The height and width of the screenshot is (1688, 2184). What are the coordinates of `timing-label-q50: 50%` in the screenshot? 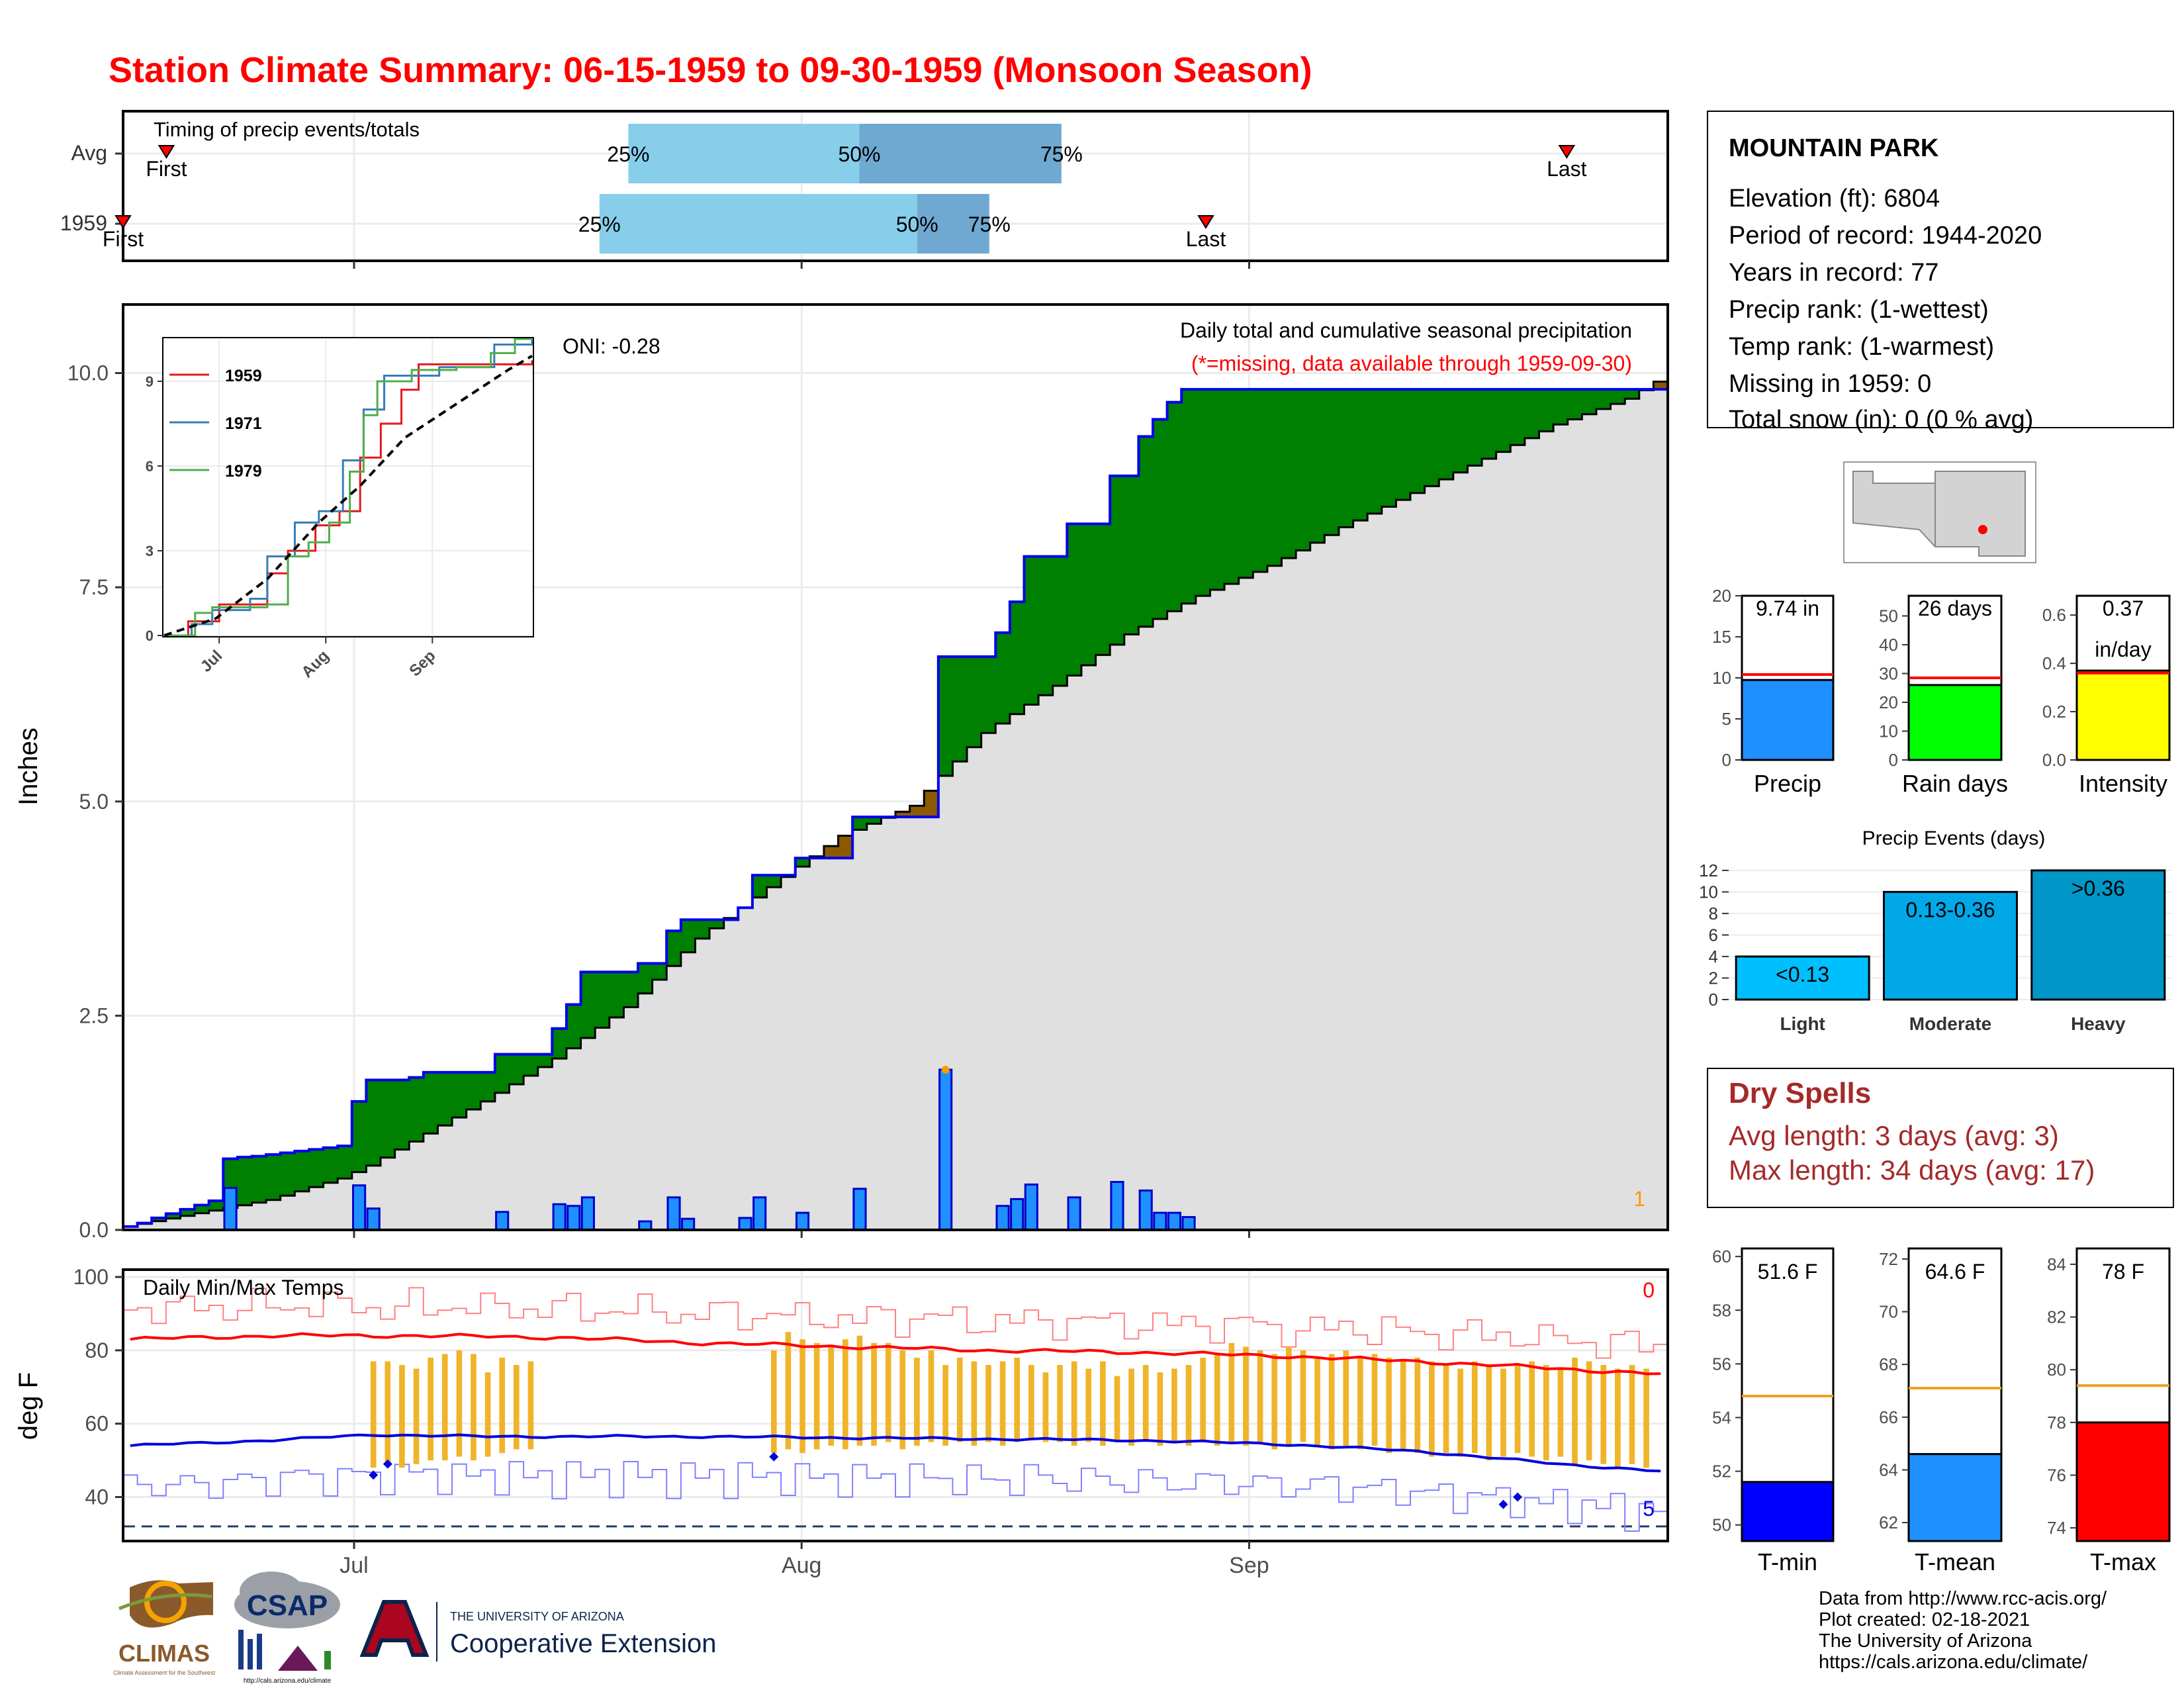 It's located at (859, 154).